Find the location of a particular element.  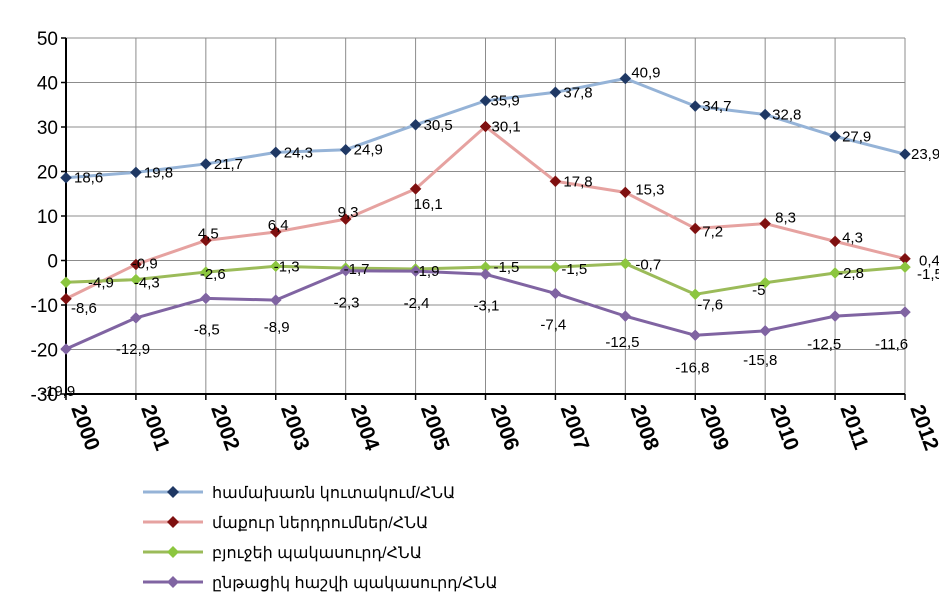

data-label: 30,1 is located at coordinates (506, 127).